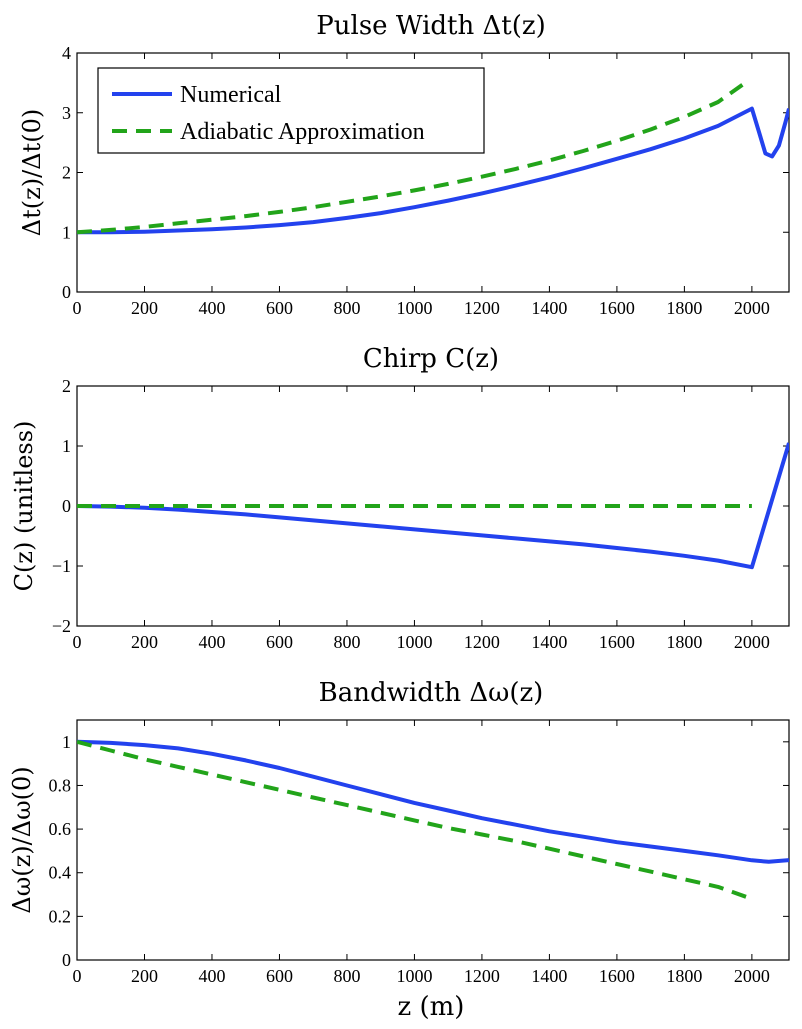 This screenshot has width=802, height=1029. What do you see at coordinates (61, 566) in the screenshot?
I see `y-tick-label: −1` at bounding box center [61, 566].